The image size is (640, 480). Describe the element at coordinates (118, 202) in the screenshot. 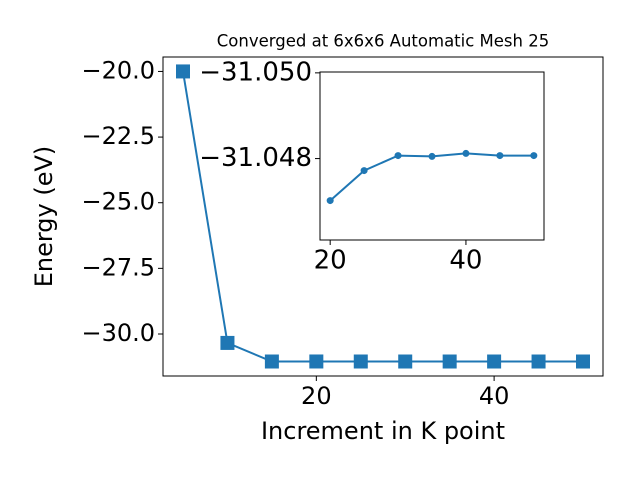

I see `y-tick-label: −25.0` at that location.